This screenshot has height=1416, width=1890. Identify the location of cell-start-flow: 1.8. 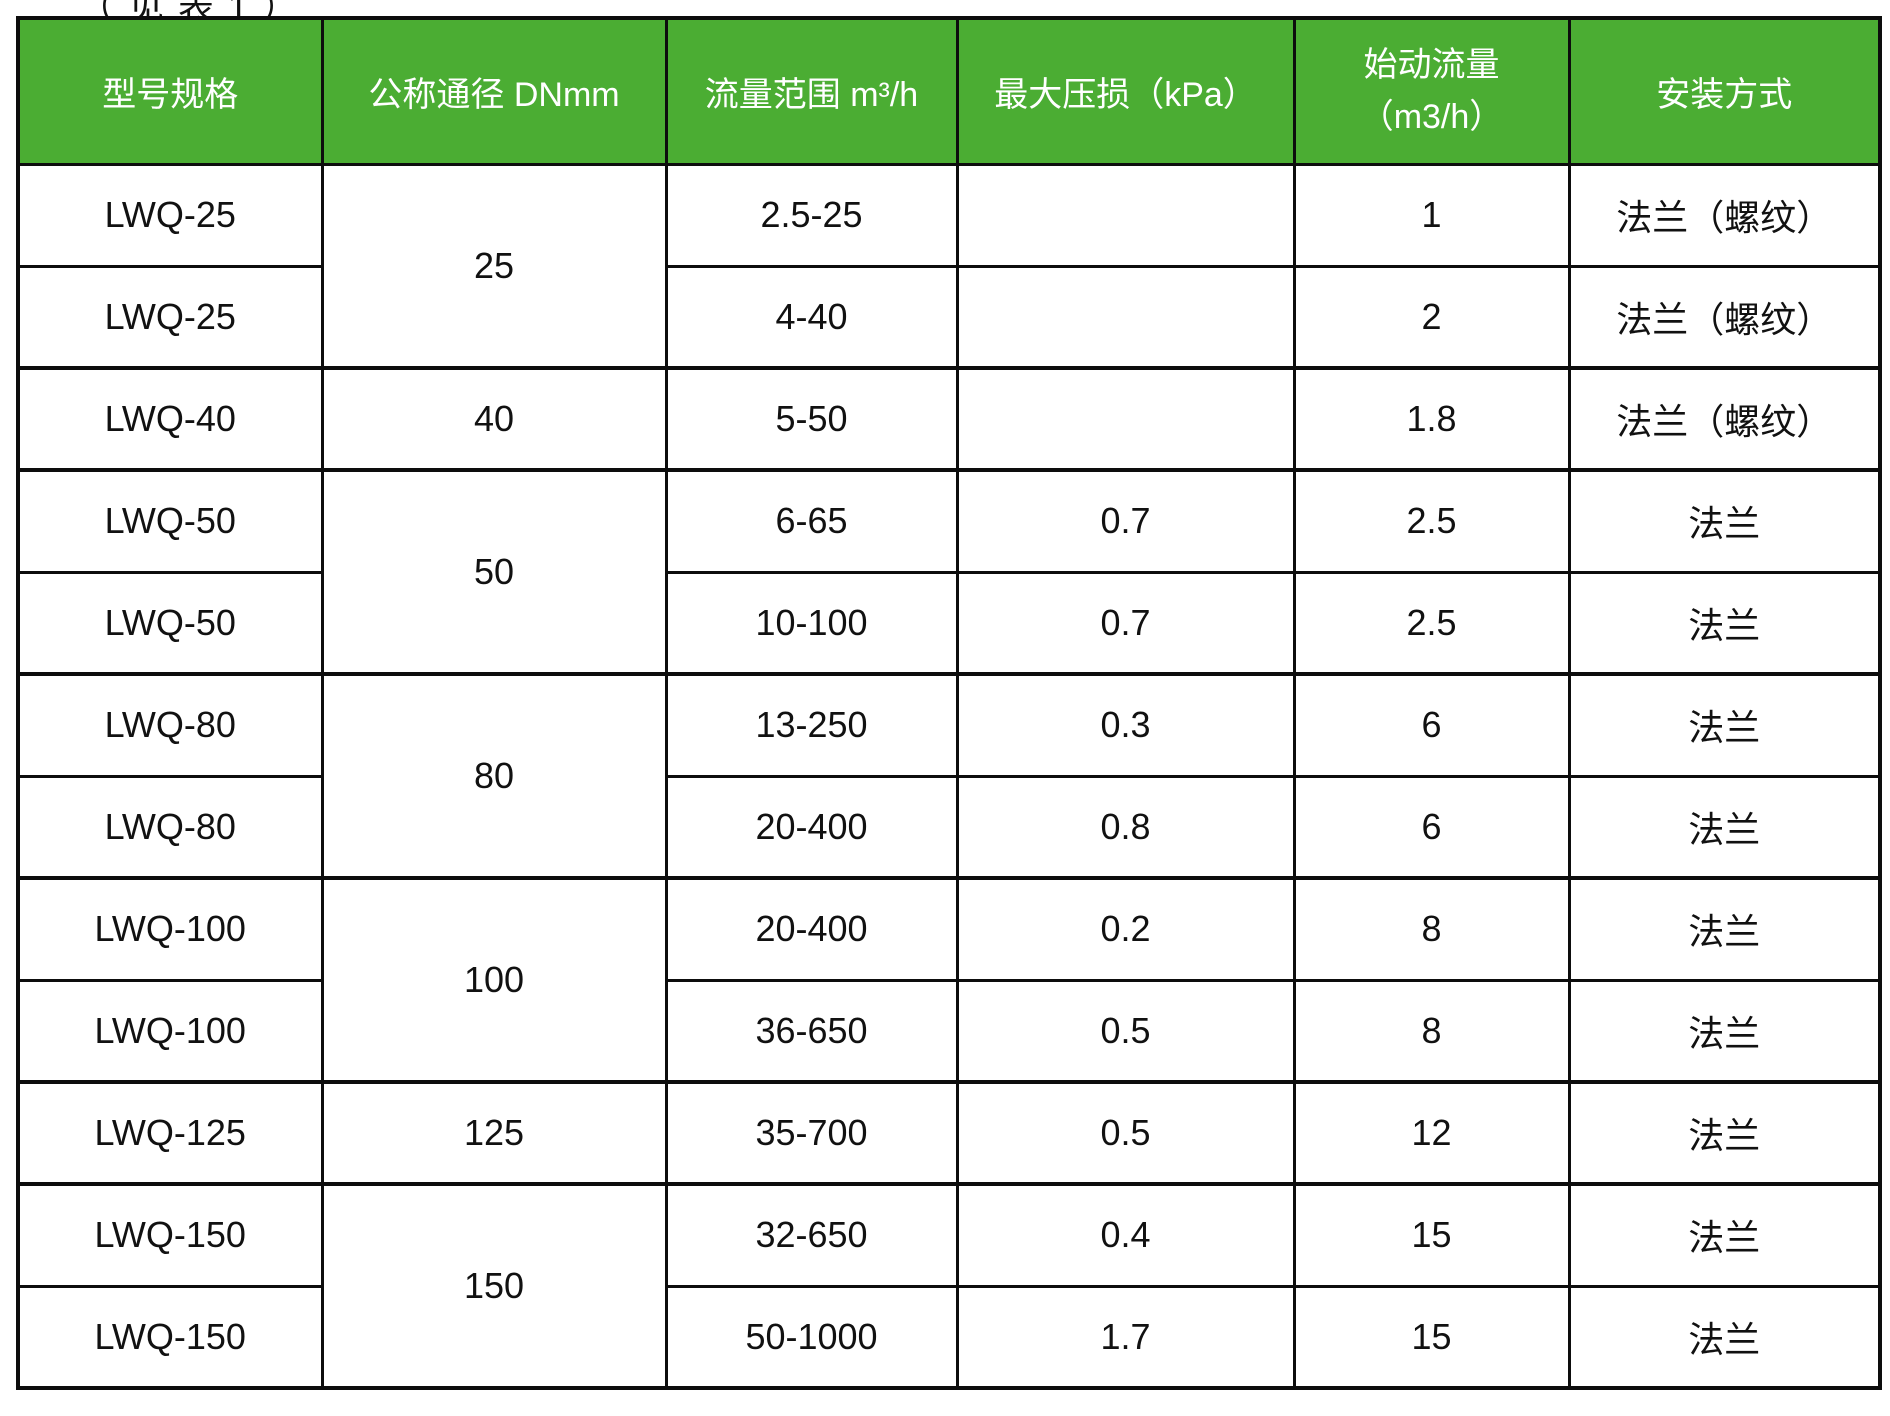
(1431, 419).